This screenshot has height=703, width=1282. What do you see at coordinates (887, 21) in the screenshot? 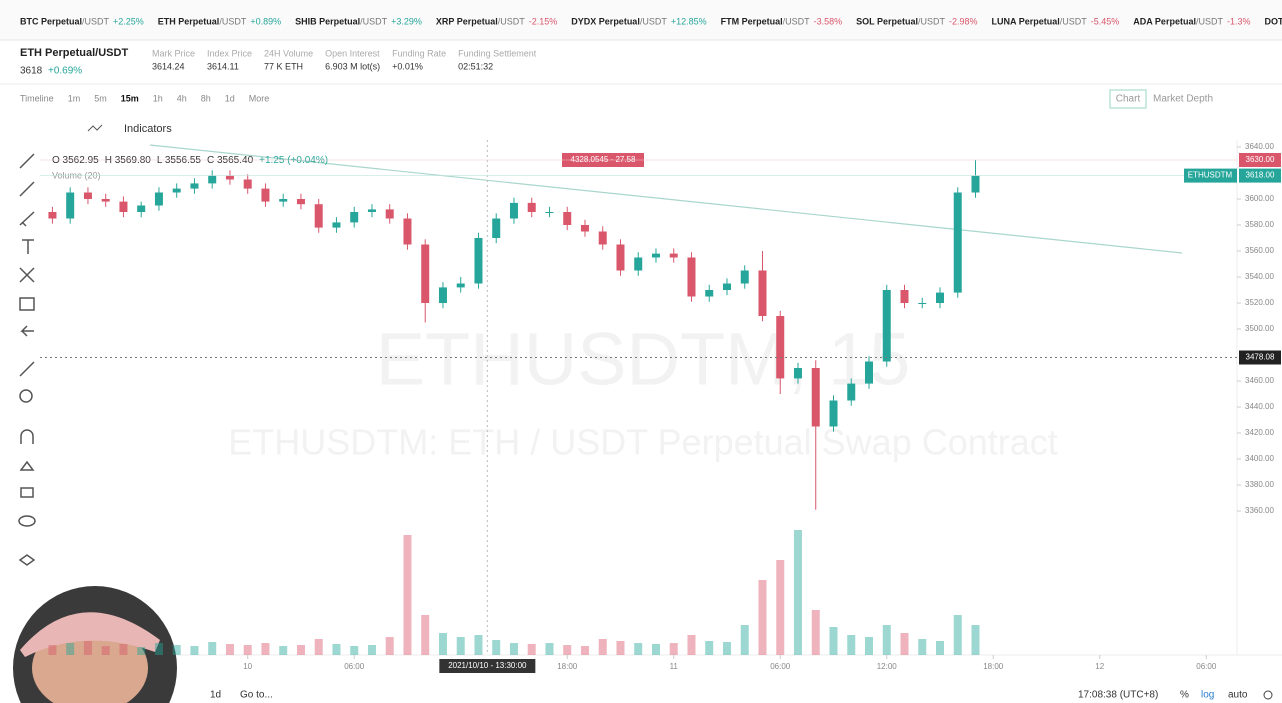
I see `ticker-symbol: SOL Perpetual` at bounding box center [887, 21].